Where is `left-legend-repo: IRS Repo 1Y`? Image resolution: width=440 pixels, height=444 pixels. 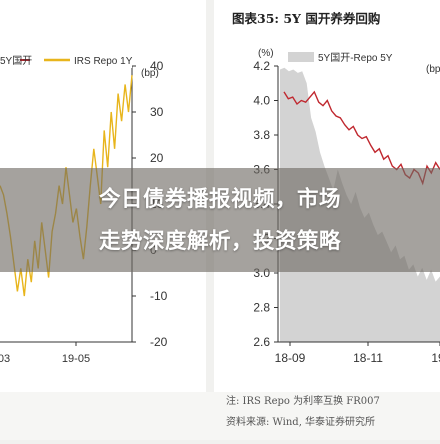 left-legend-repo: IRS Repo 1Y is located at coordinates (103, 61).